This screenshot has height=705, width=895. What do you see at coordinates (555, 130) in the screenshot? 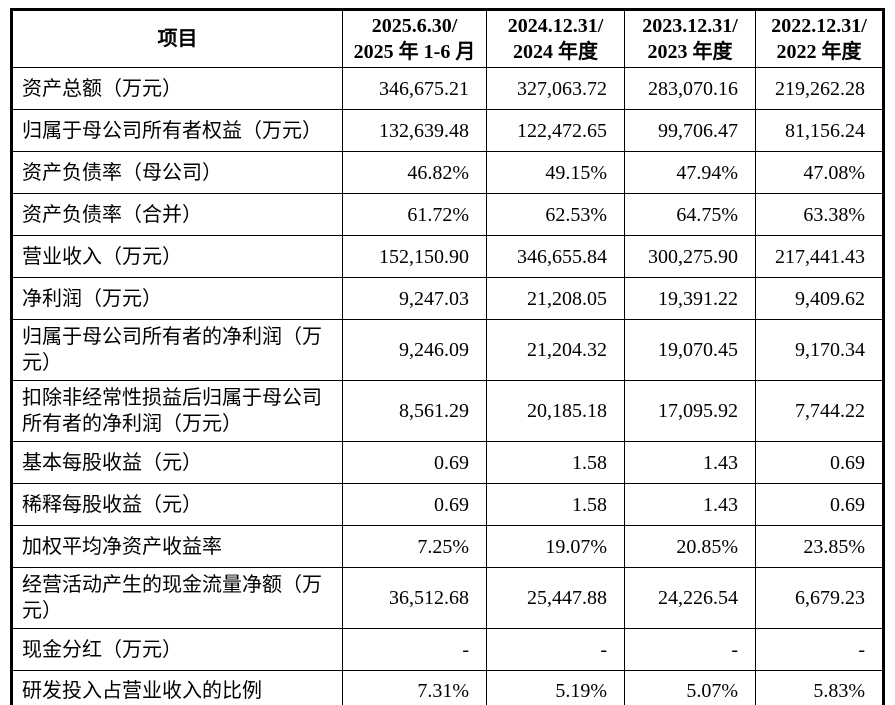
I see `row-value: 122,472.65` at bounding box center [555, 130].